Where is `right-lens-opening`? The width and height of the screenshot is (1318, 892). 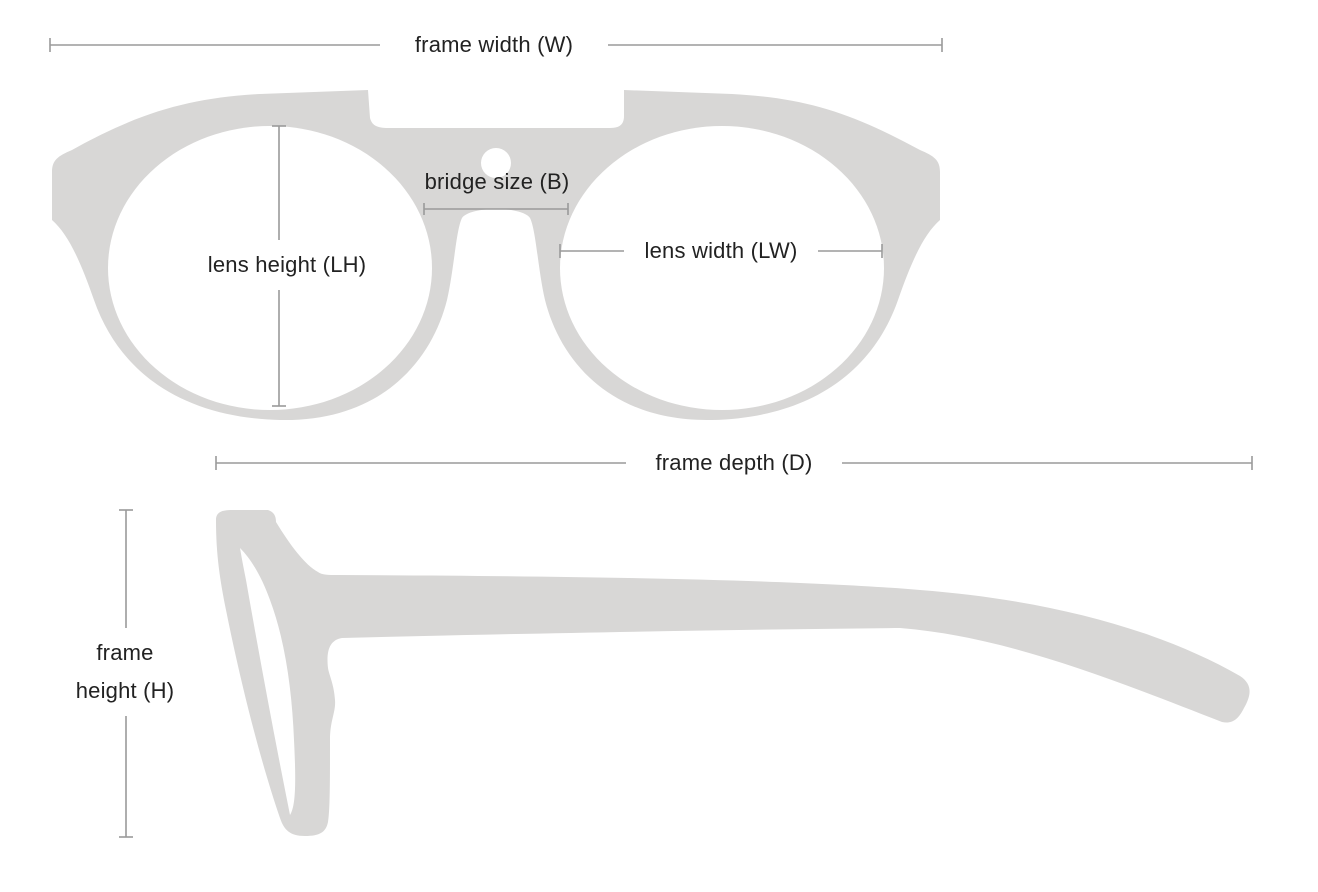
right-lens-opening is located at coordinates (722, 268).